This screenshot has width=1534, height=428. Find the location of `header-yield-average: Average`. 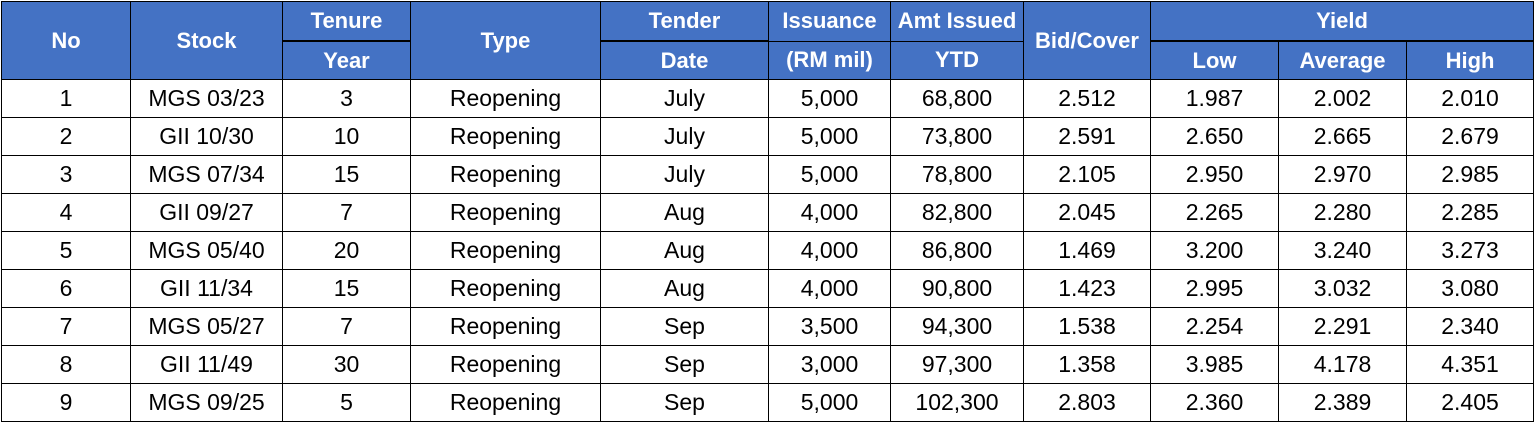

header-yield-average: Average is located at coordinates (1342, 60).